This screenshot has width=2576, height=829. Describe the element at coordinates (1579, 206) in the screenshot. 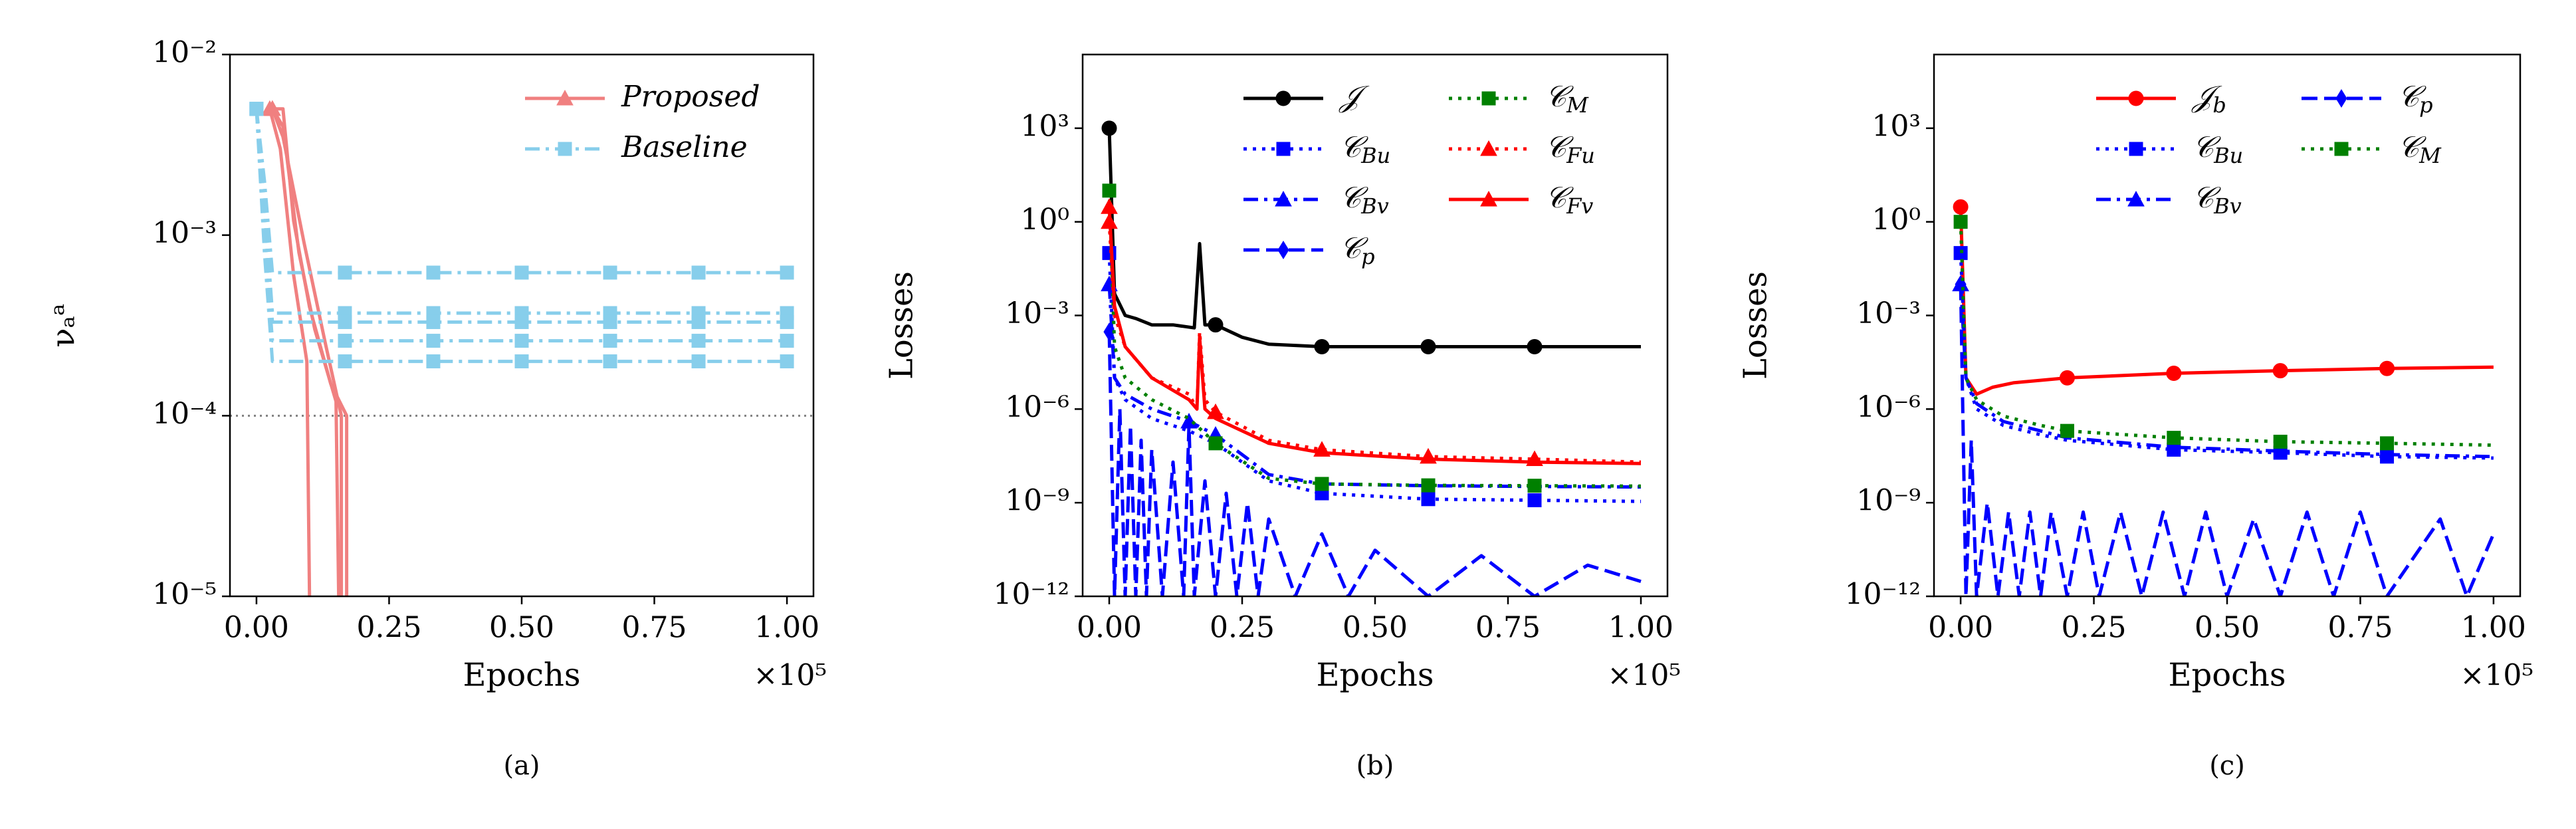

I see `legend-subscript: Fv` at that location.